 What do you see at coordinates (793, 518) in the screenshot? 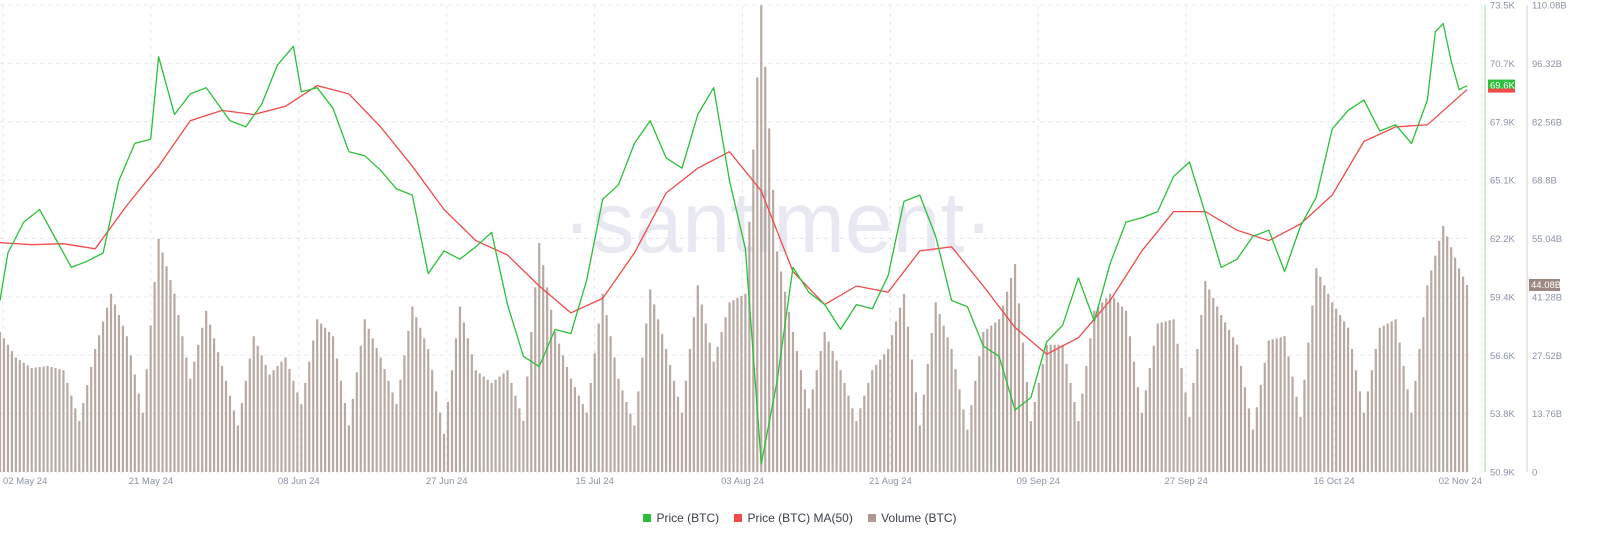
I see `legend-item-ma50: Price (BTC) MA(50)` at bounding box center [793, 518].